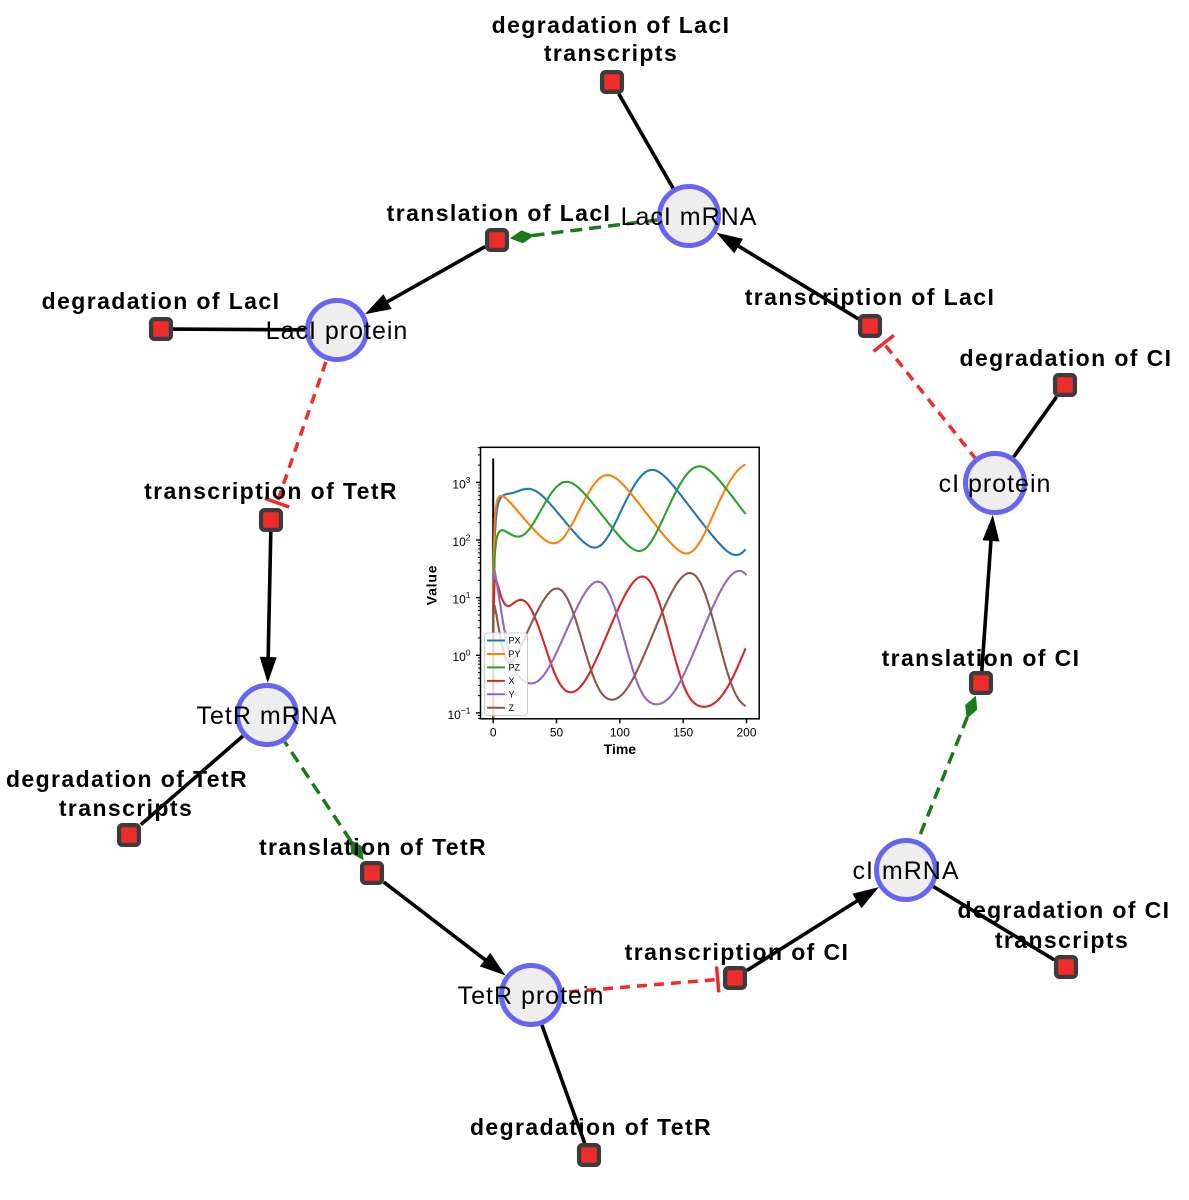 Image resolution: width=1189 pixels, height=1200 pixels. I want to click on svg-text: transcription of CI, so click(737, 952).